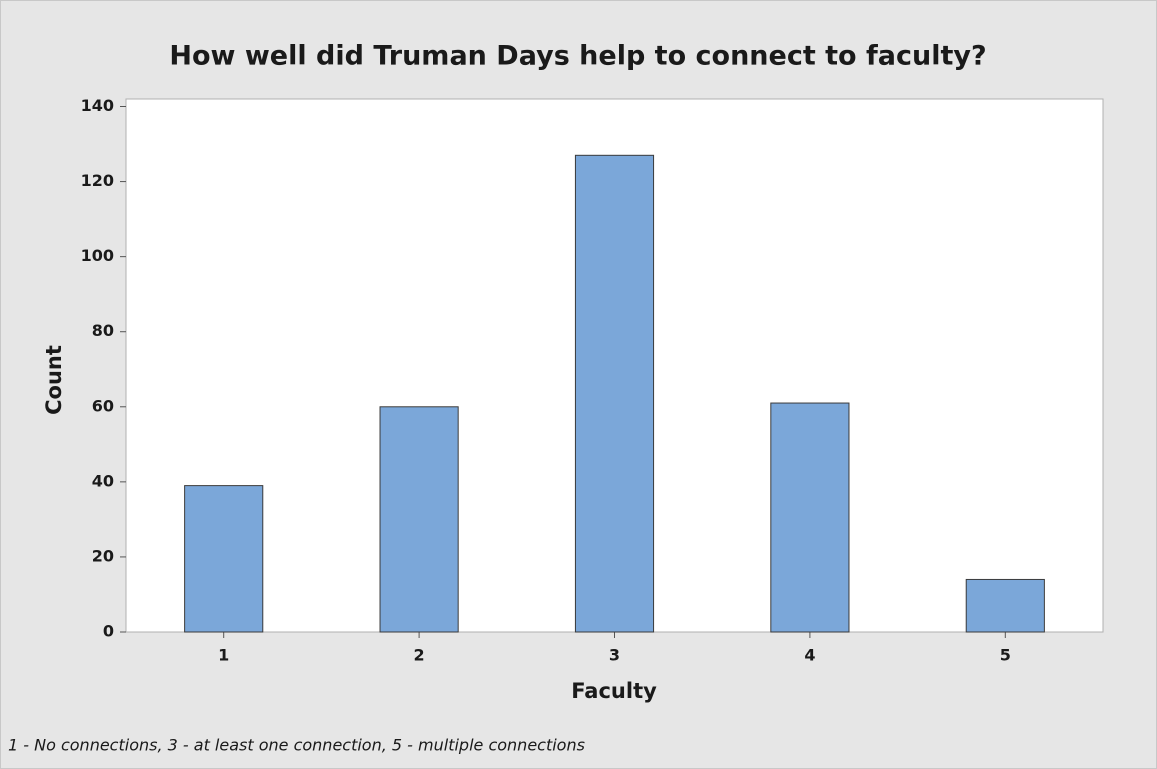 This screenshot has height=769, width=1157. I want to click on y-tick-label: 140, so click(97, 105).